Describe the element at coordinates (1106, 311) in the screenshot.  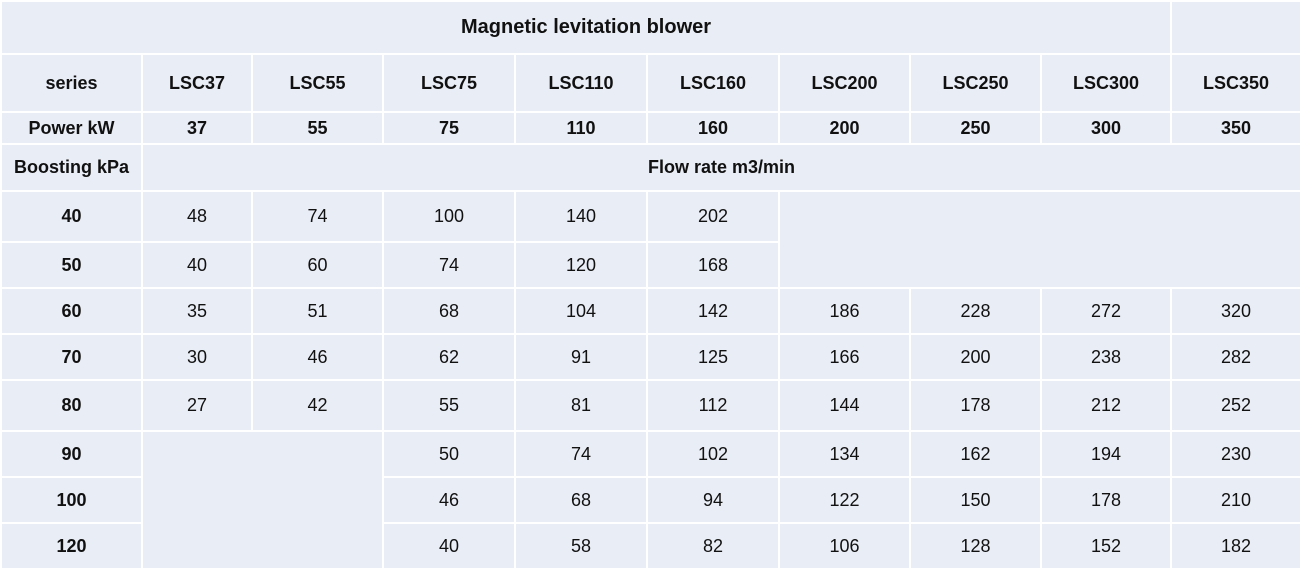
I see `flow-cell: 272` at that location.